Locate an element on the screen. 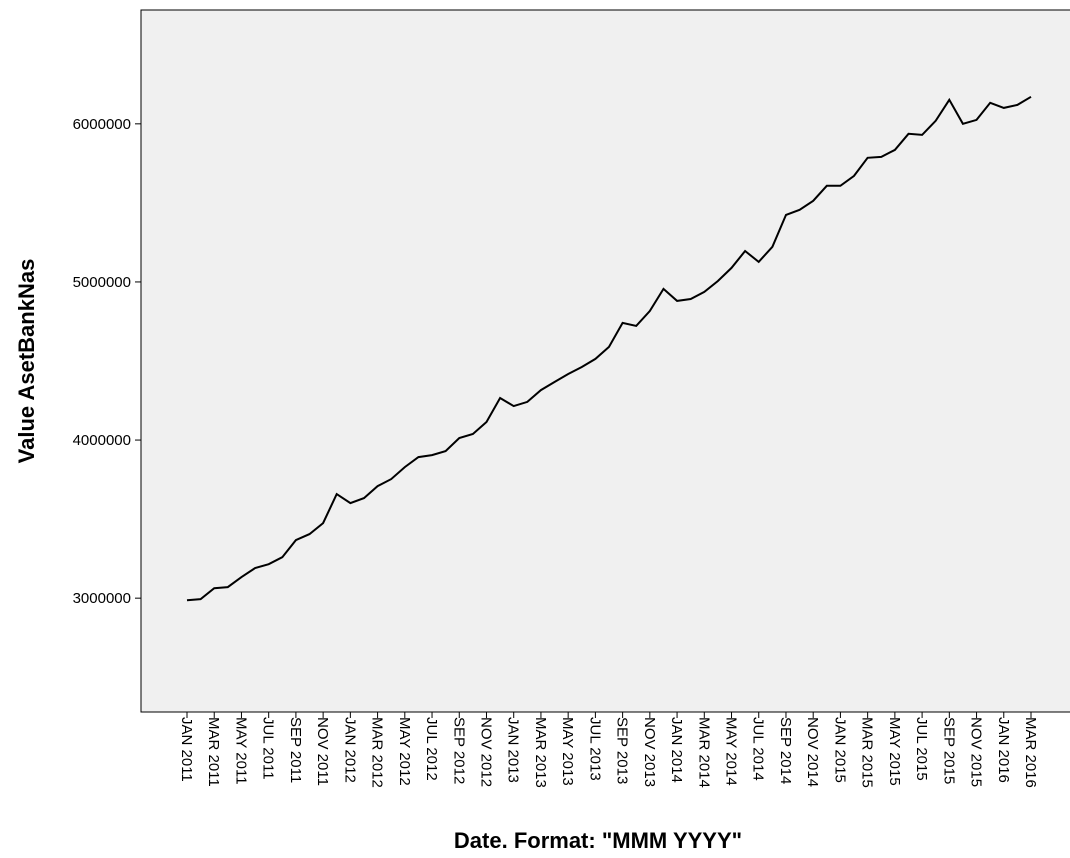  y-tick-label: 3000000 is located at coordinates (102, 598).